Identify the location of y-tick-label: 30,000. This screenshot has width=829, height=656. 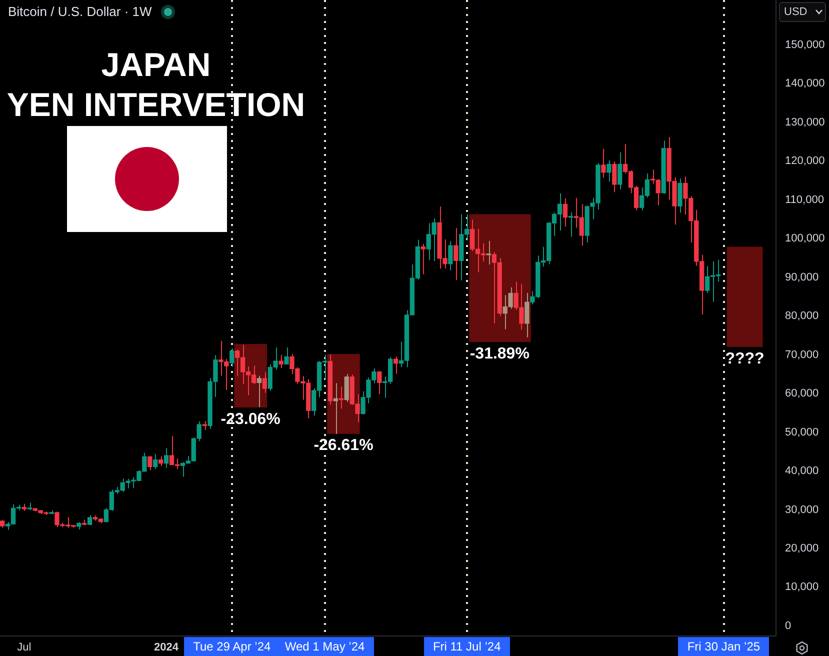
(802, 510).